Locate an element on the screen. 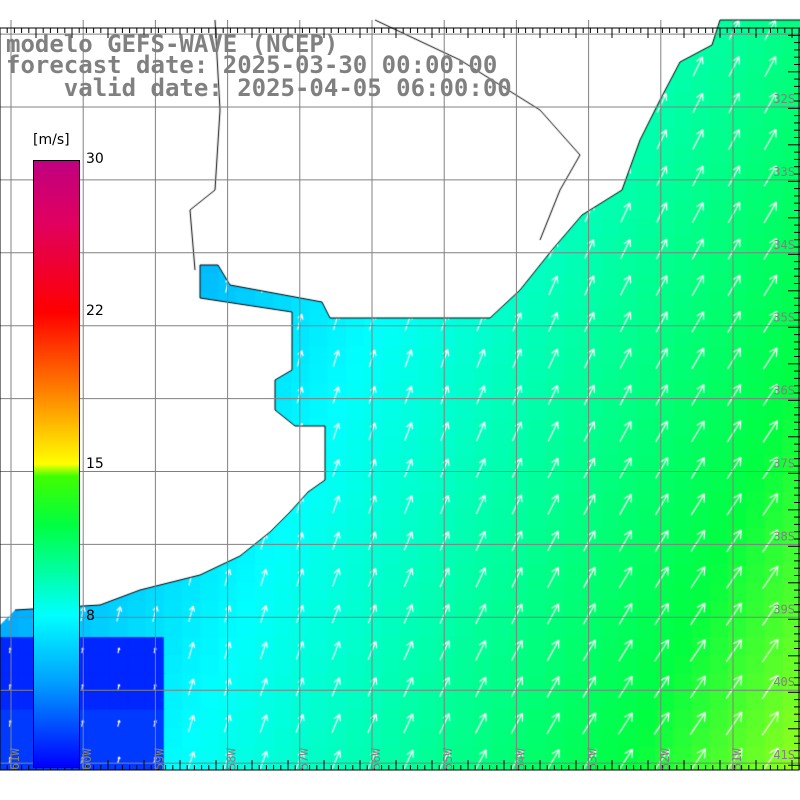  lat-label: 35S is located at coordinates (784, 318).